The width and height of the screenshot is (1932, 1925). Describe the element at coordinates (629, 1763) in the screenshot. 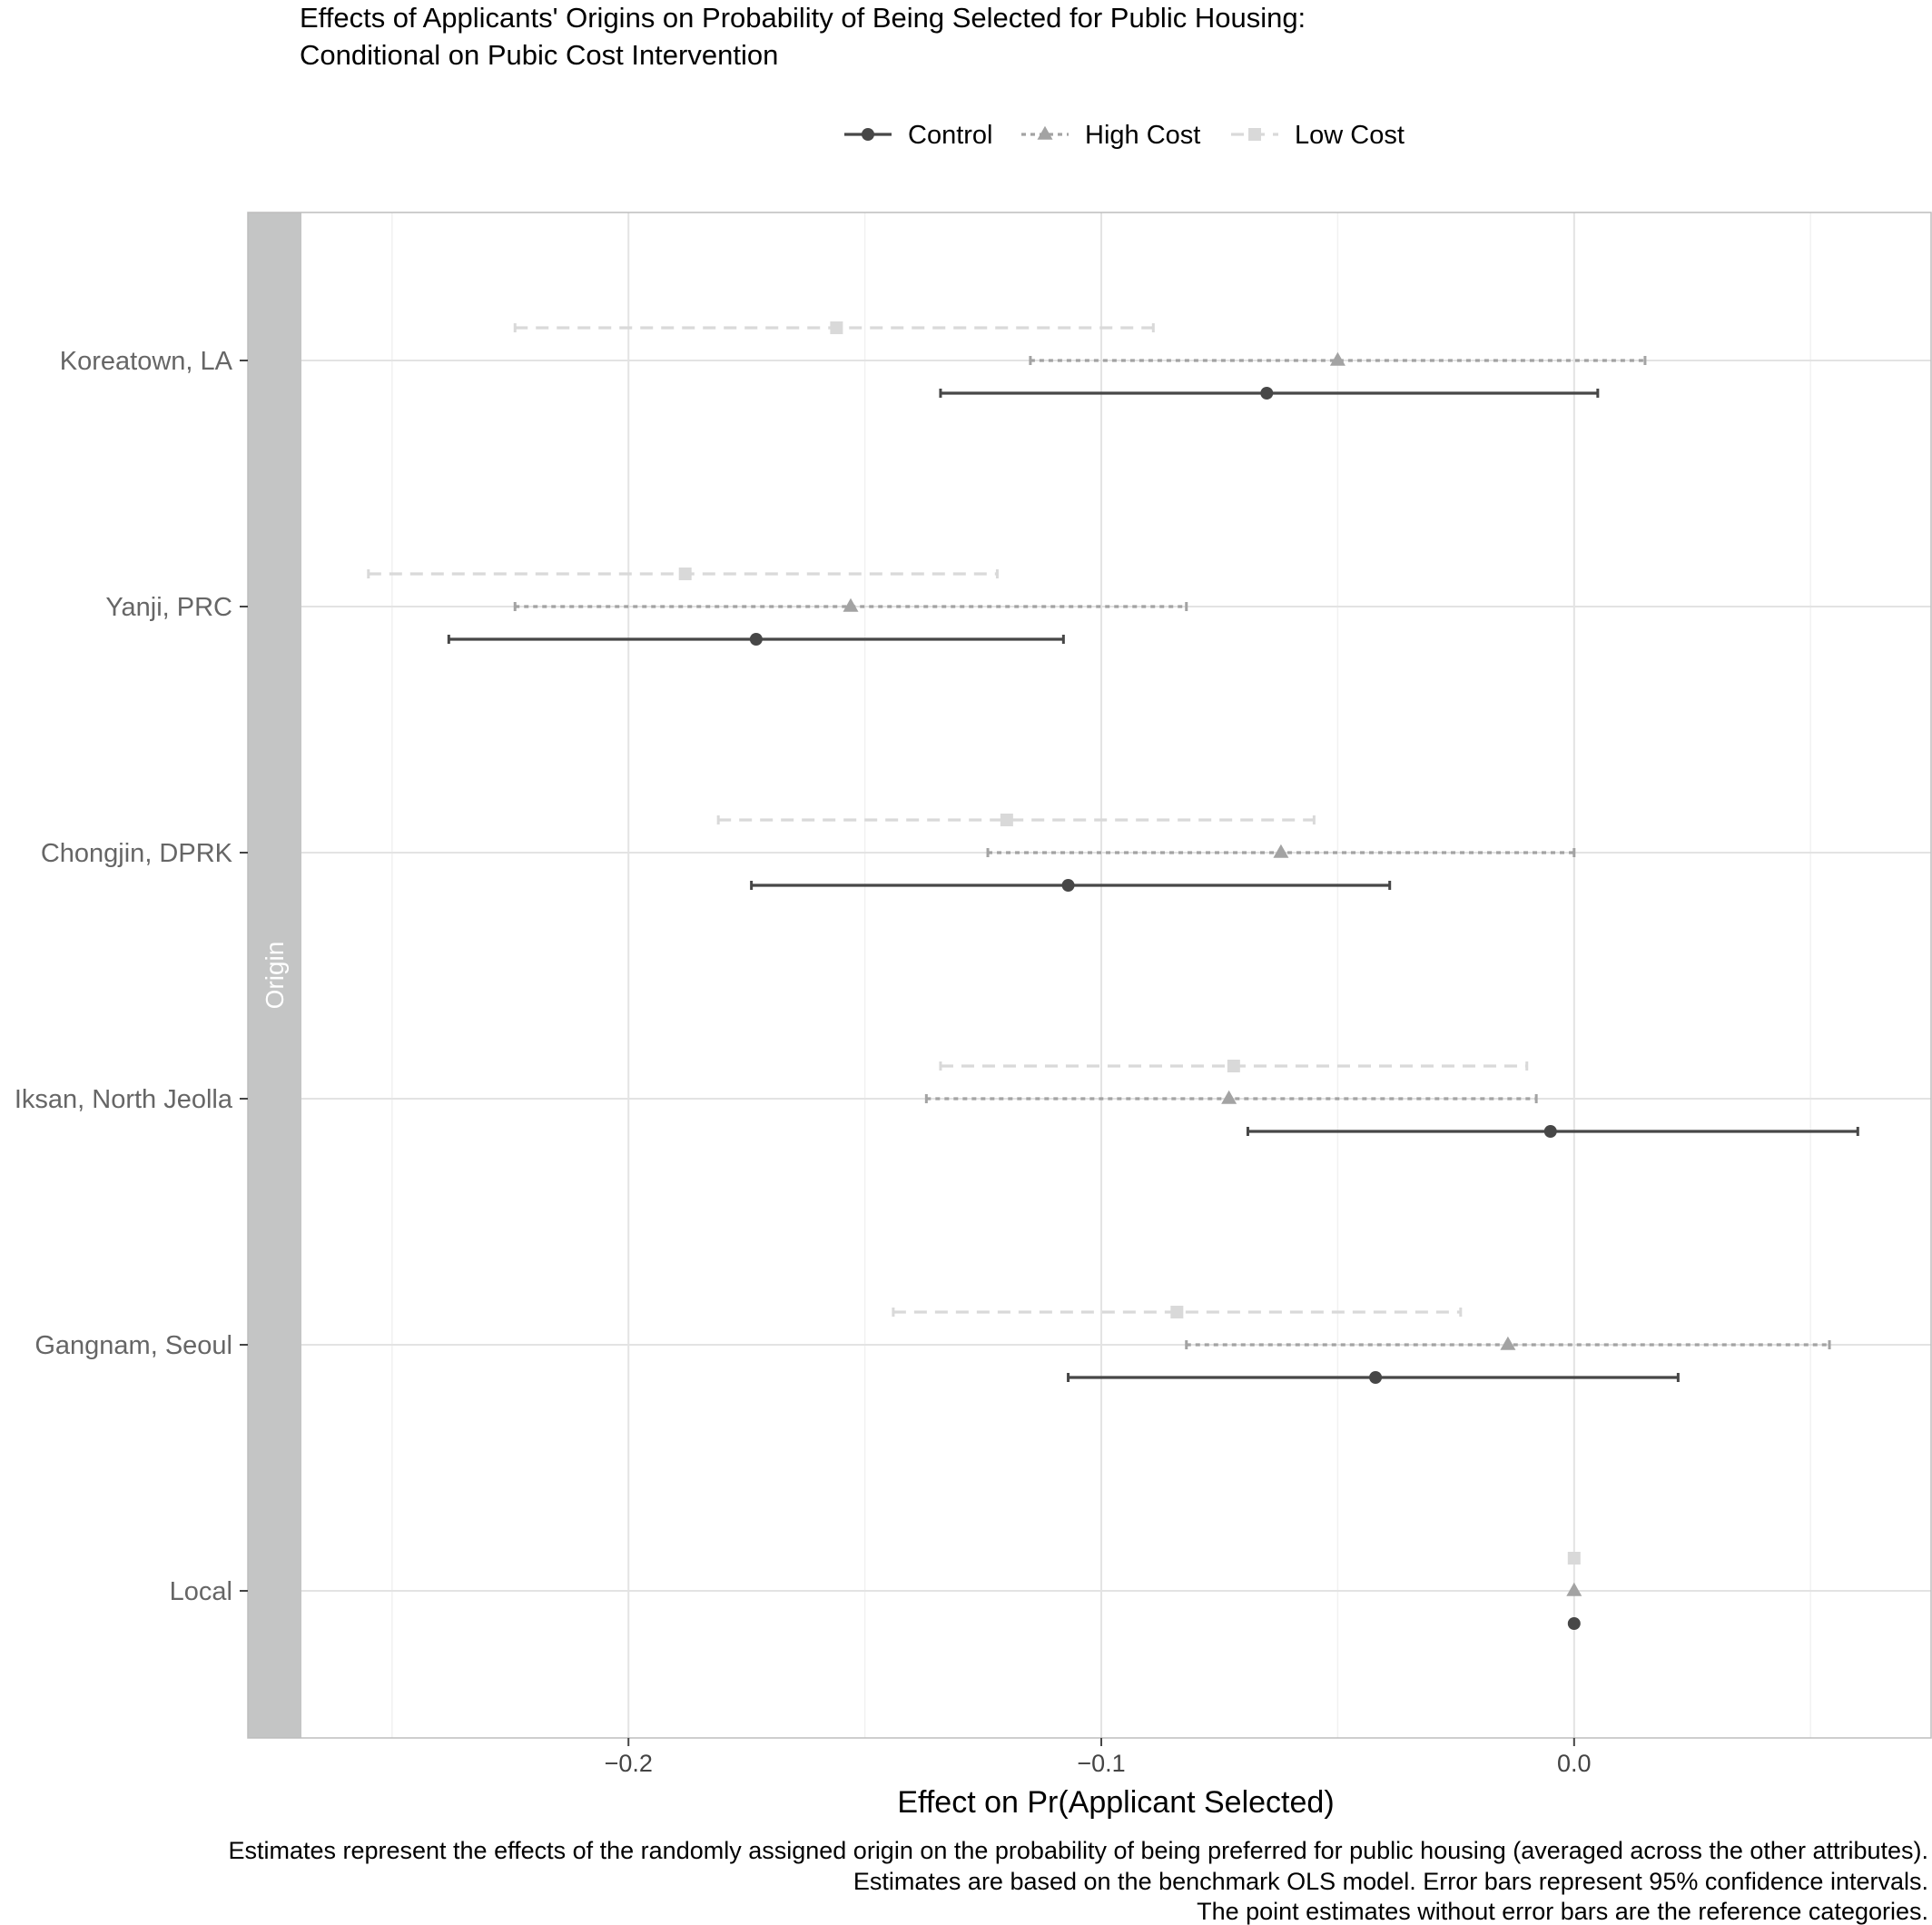

I see `x-tick-label: −0.2` at that location.